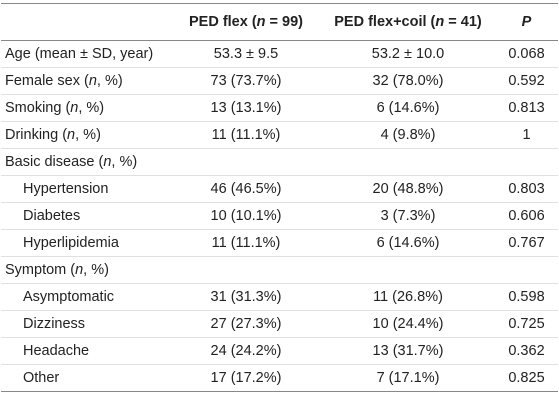 This screenshot has height=413, width=559. I want to click on header-row: PED flex (n = 99) PED flex+coil (n = 41) P, so click(279, 22).